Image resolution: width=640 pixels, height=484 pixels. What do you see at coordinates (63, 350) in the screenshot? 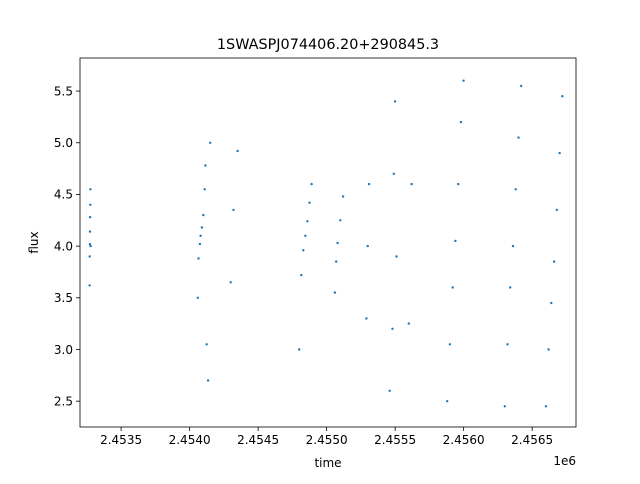
I see `y-tick-label: 3.0` at bounding box center [63, 350].